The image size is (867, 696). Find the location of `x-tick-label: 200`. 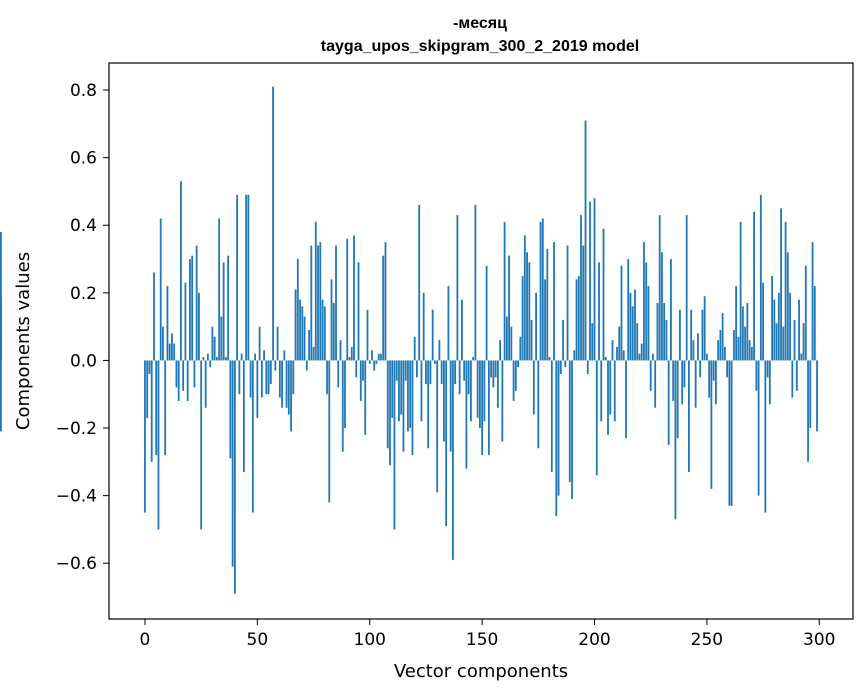

x-tick-label: 200 is located at coordinates (594, 640).